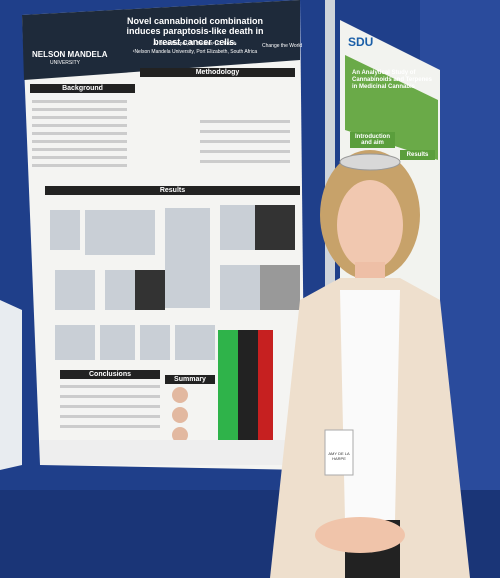  What do you see at coordinates (172, 452) in the screenshot?
I see `footer-logos` at bounding box center [172, 452].